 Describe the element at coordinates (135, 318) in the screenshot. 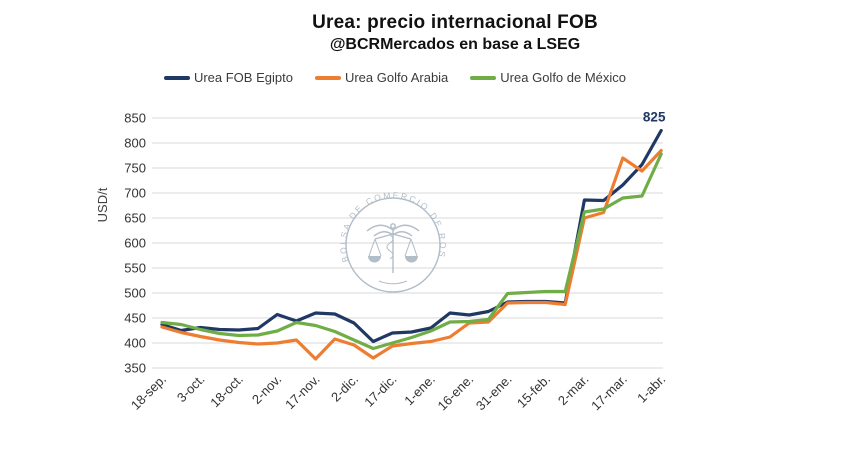

I see `y-tick-label: 450` at that location.